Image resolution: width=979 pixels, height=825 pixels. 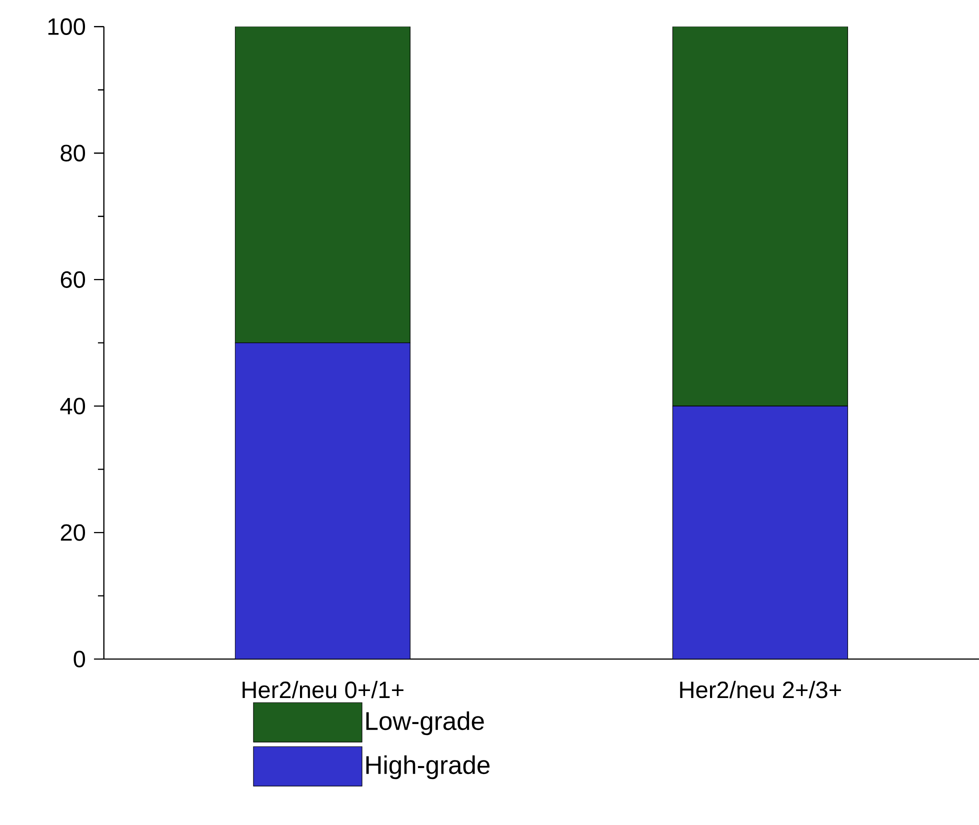 I want to click on y-tick-label: 20, so click(x=73, y=533).